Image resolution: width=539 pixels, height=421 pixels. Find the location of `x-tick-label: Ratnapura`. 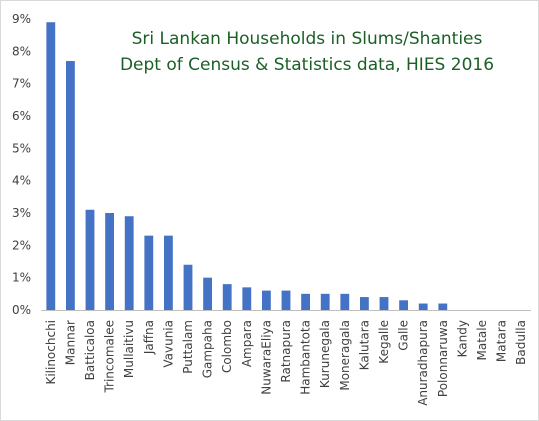

x-tick-label: Ratnapura is located at coordinates (286, 351).